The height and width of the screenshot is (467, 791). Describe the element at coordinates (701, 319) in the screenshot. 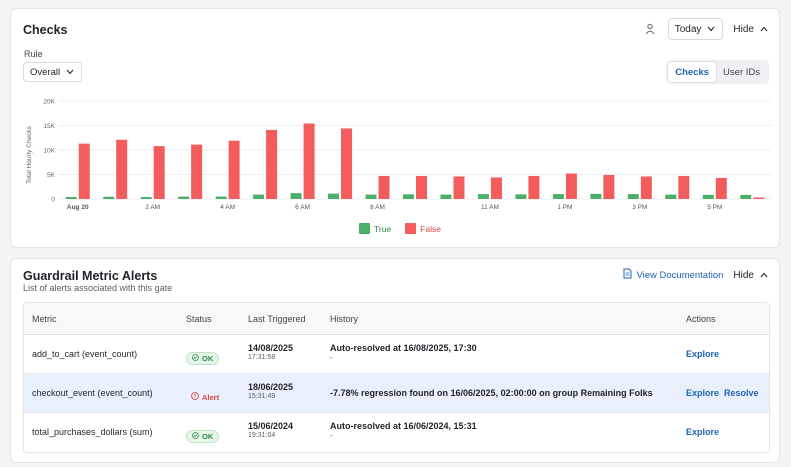

I see `col-actions: Actions` at that location.